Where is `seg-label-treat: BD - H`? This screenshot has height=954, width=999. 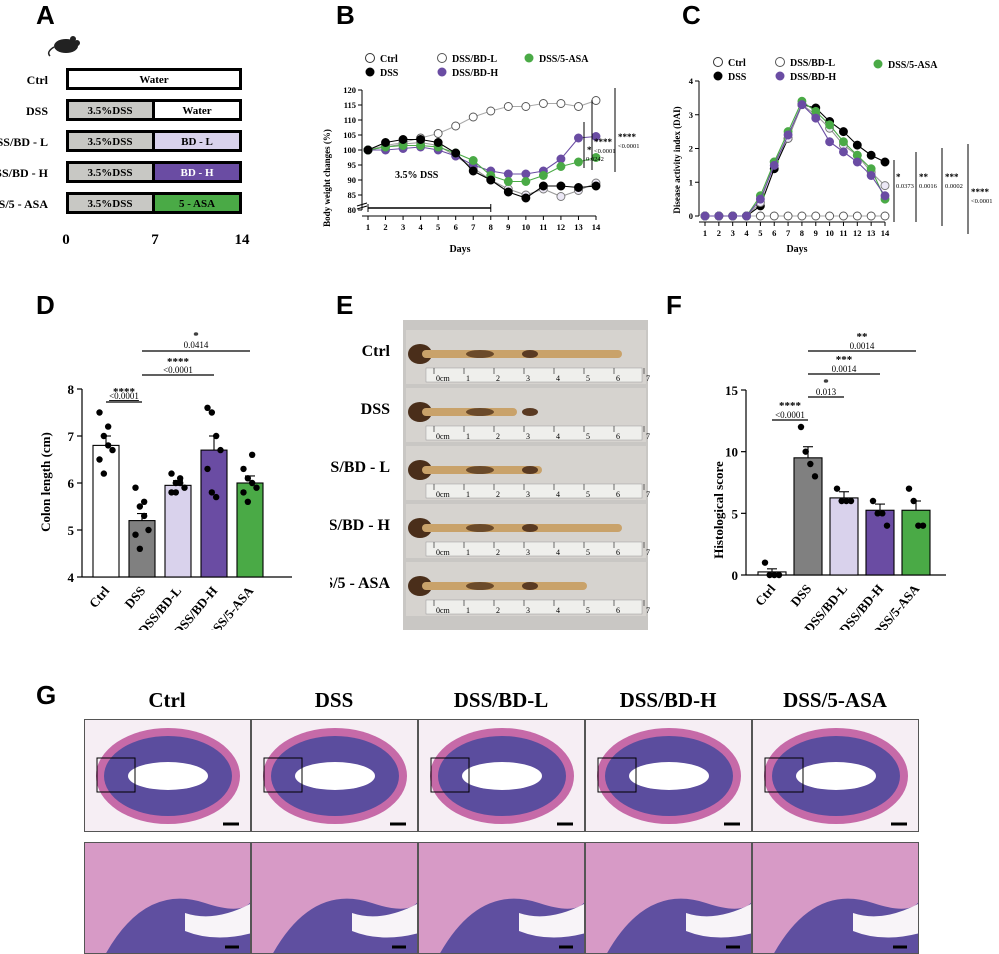 seg-label-treat: BD - H is located at coordinates (197, 173).